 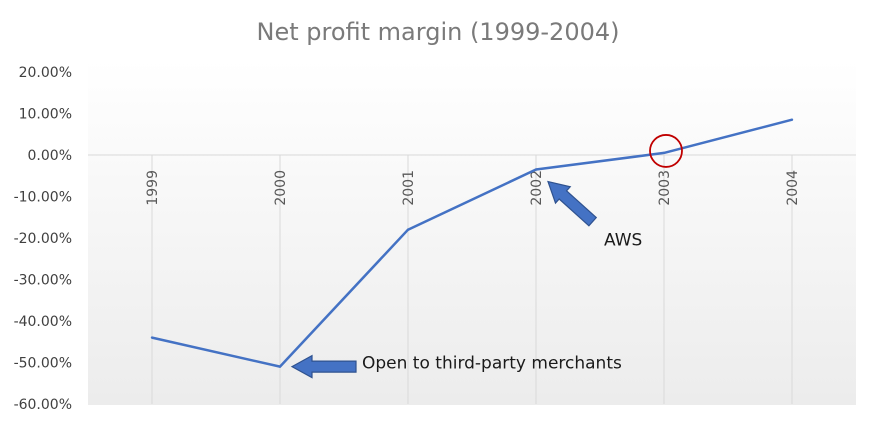 What do you see at coordinates (537, 188) in the screenshot?
I see `x-tick-label-2002: 2002` at bounding box center [537, 188].